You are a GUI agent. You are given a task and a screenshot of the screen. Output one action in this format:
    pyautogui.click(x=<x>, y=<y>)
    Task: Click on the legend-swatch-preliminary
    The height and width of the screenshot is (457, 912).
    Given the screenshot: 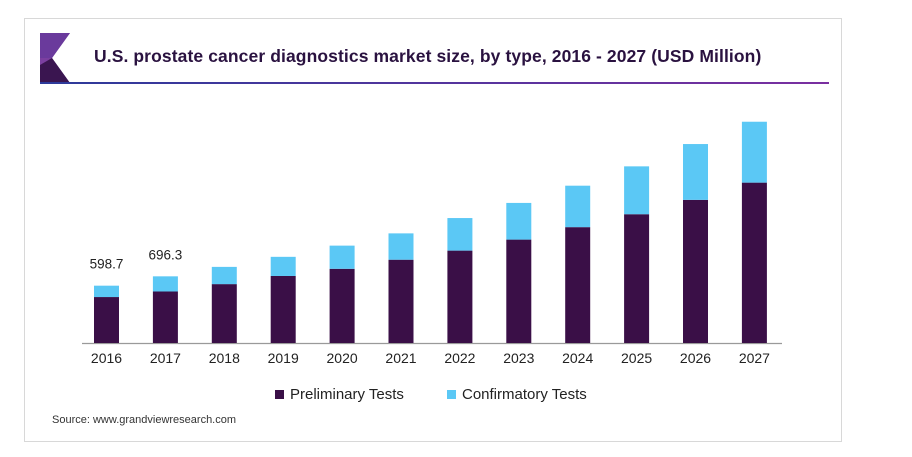 What is the action you would take?
    pyautogui.click(x=279, y=394)
    